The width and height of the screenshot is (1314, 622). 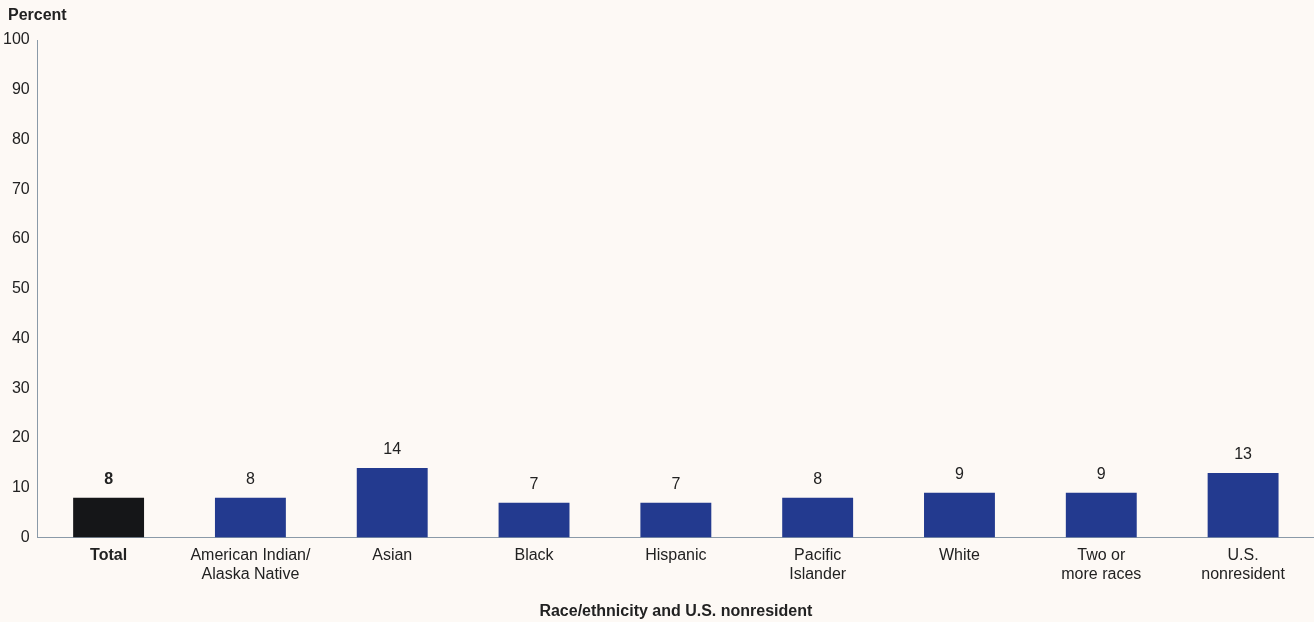 I want to click on x-tick-label: White, so click(x=960, y=554).